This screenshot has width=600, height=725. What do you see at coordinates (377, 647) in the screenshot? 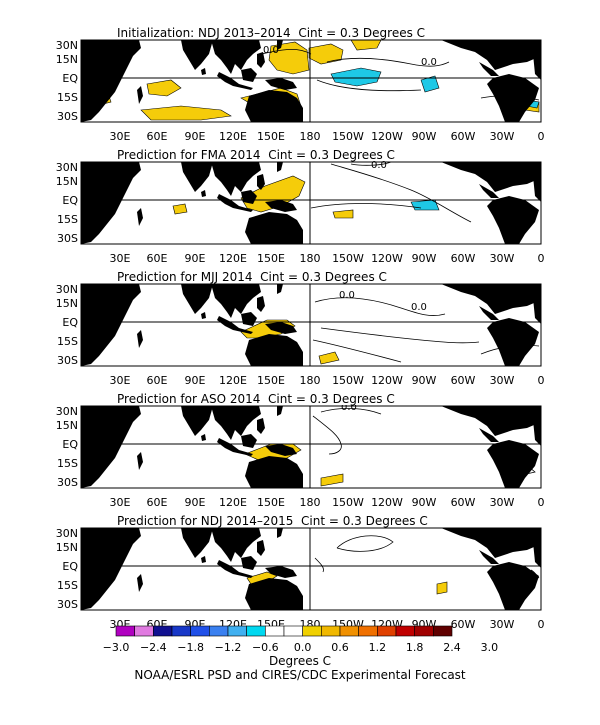
I see `legend-tick-label: 1.2` at bounding box center [377, 647].